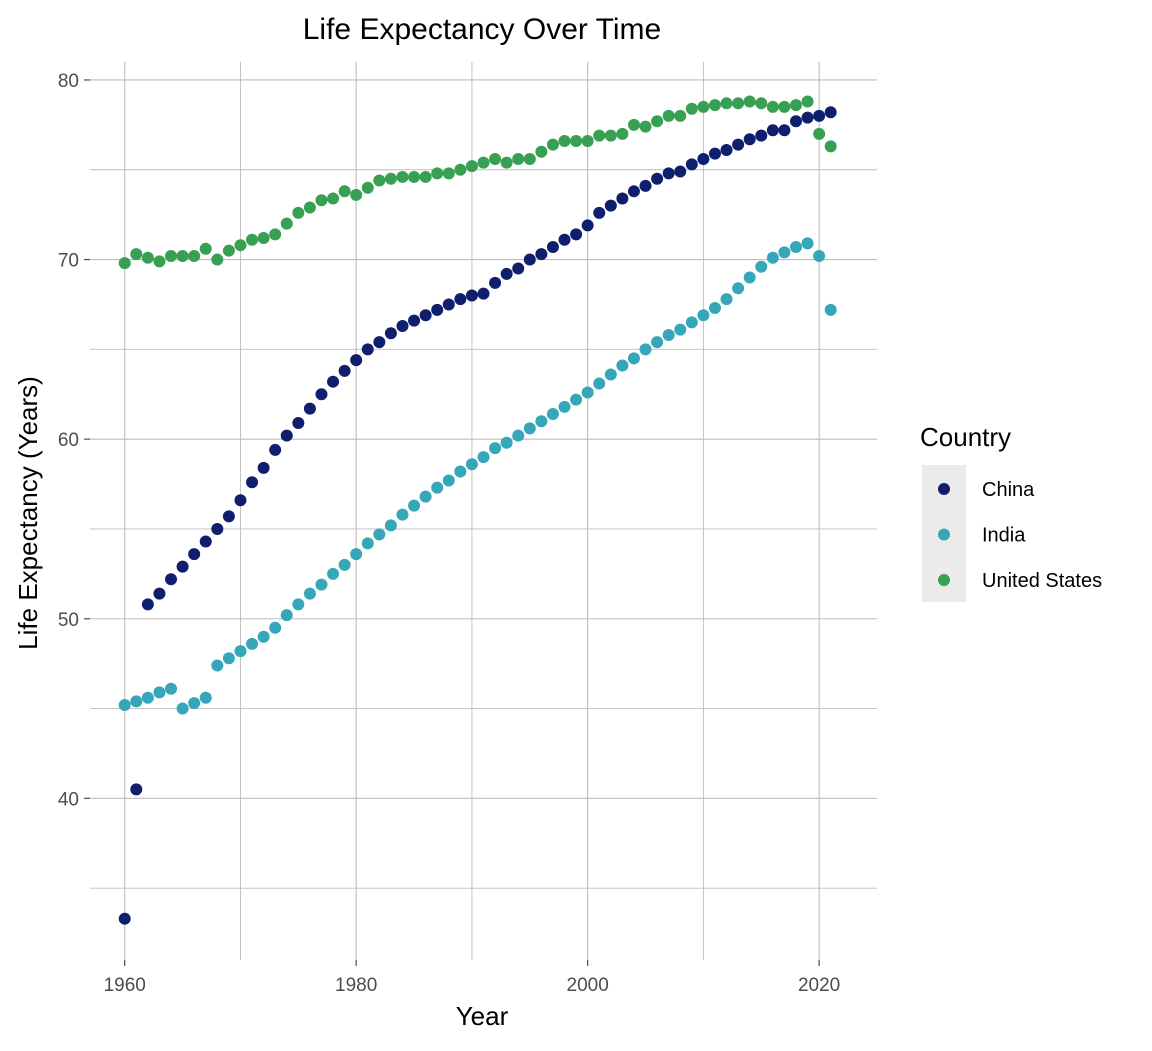  I want to click on legend-label: United States, so click(1042, 581).